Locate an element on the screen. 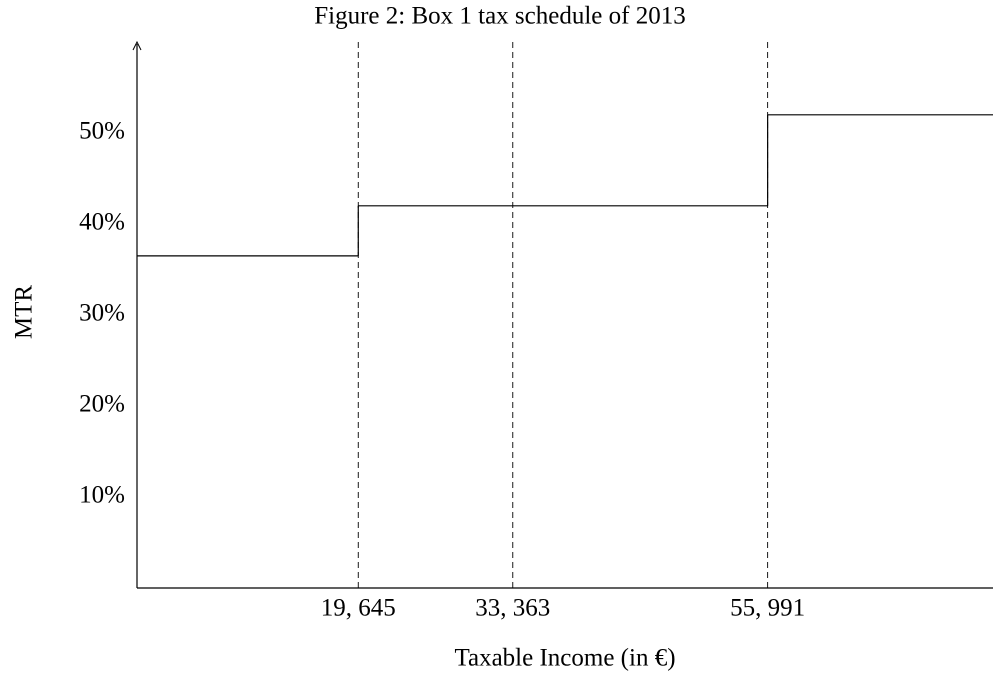 The width and height of the screenshot is (993, 678). x-axis-label: Taxable Income (in €) is located at coordinates (564, 658).